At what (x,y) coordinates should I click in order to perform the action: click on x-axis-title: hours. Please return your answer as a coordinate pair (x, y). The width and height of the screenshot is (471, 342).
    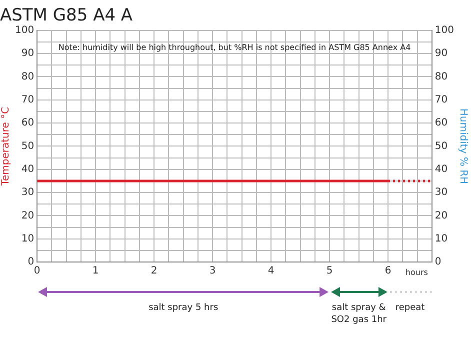
    Looking at the image, I should click on (416, 273).